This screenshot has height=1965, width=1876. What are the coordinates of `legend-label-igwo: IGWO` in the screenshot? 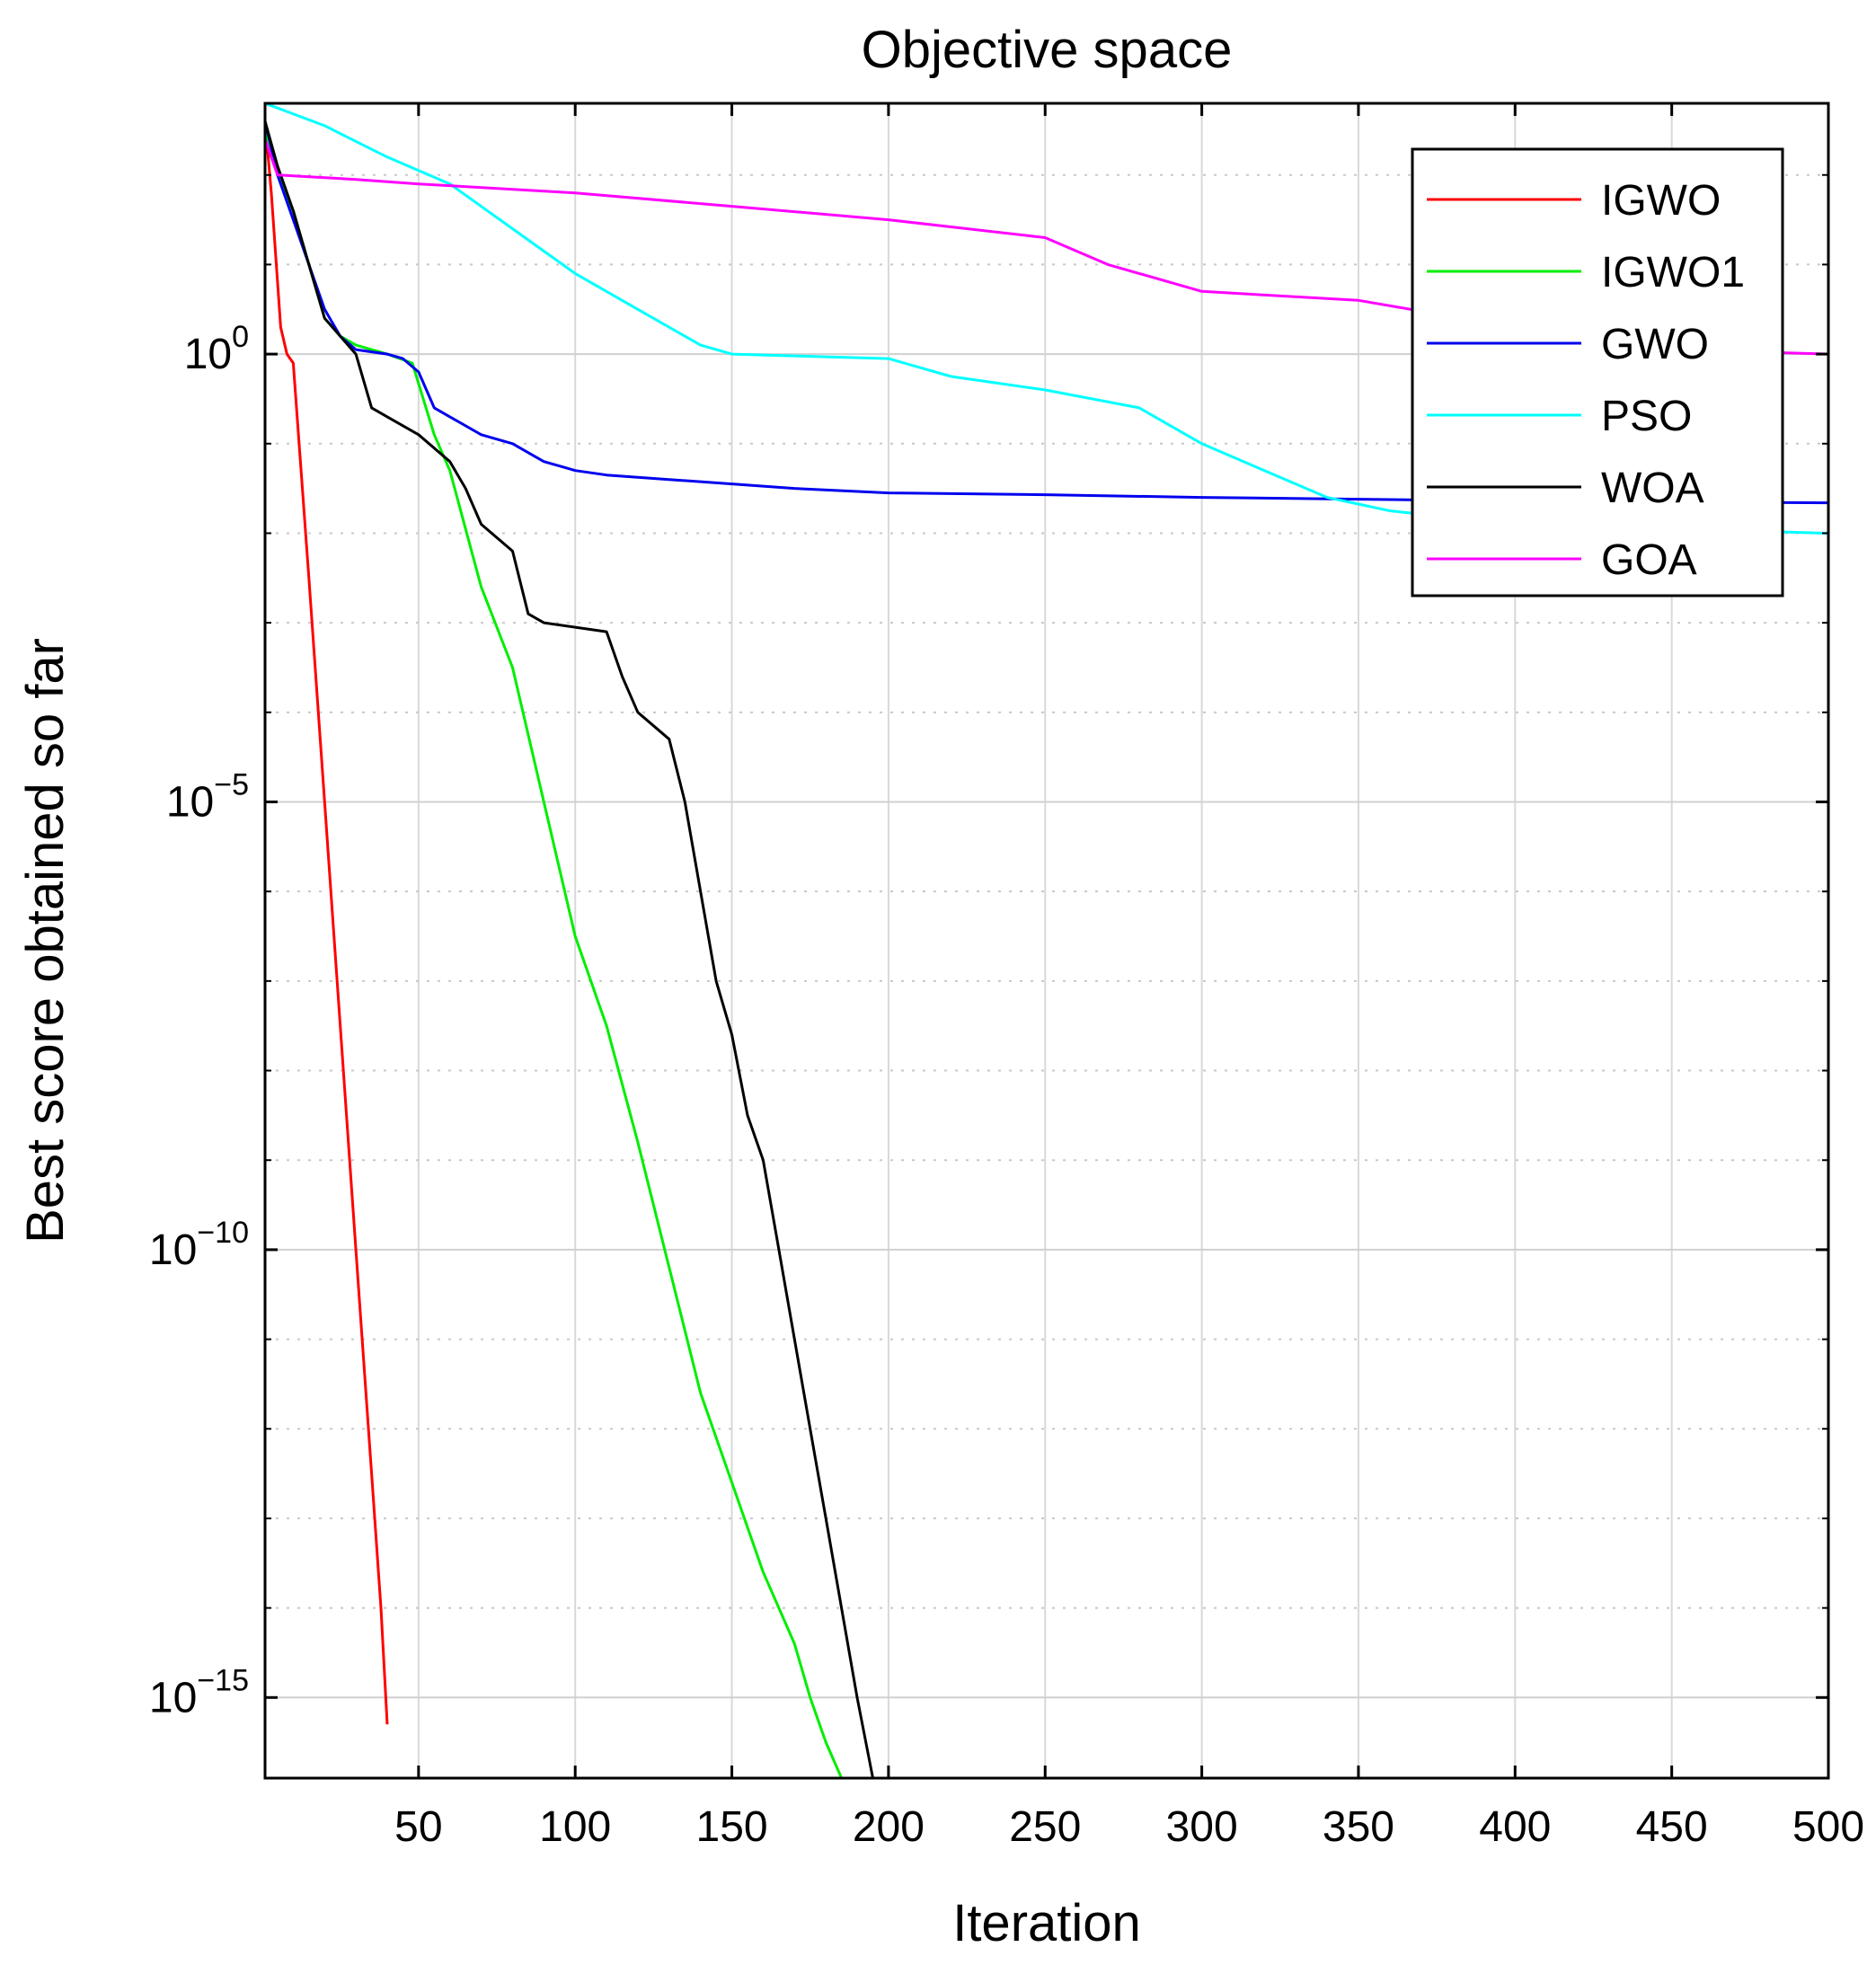 It's located at (1661, 201).